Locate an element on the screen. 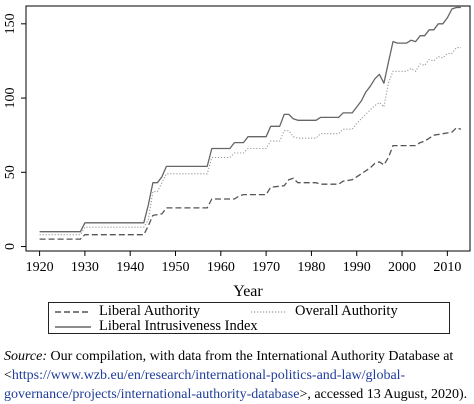 This screenshot has height=404, width=474. legend-item-overall-authority: Overall Authority is located at coordinates (324, 311).